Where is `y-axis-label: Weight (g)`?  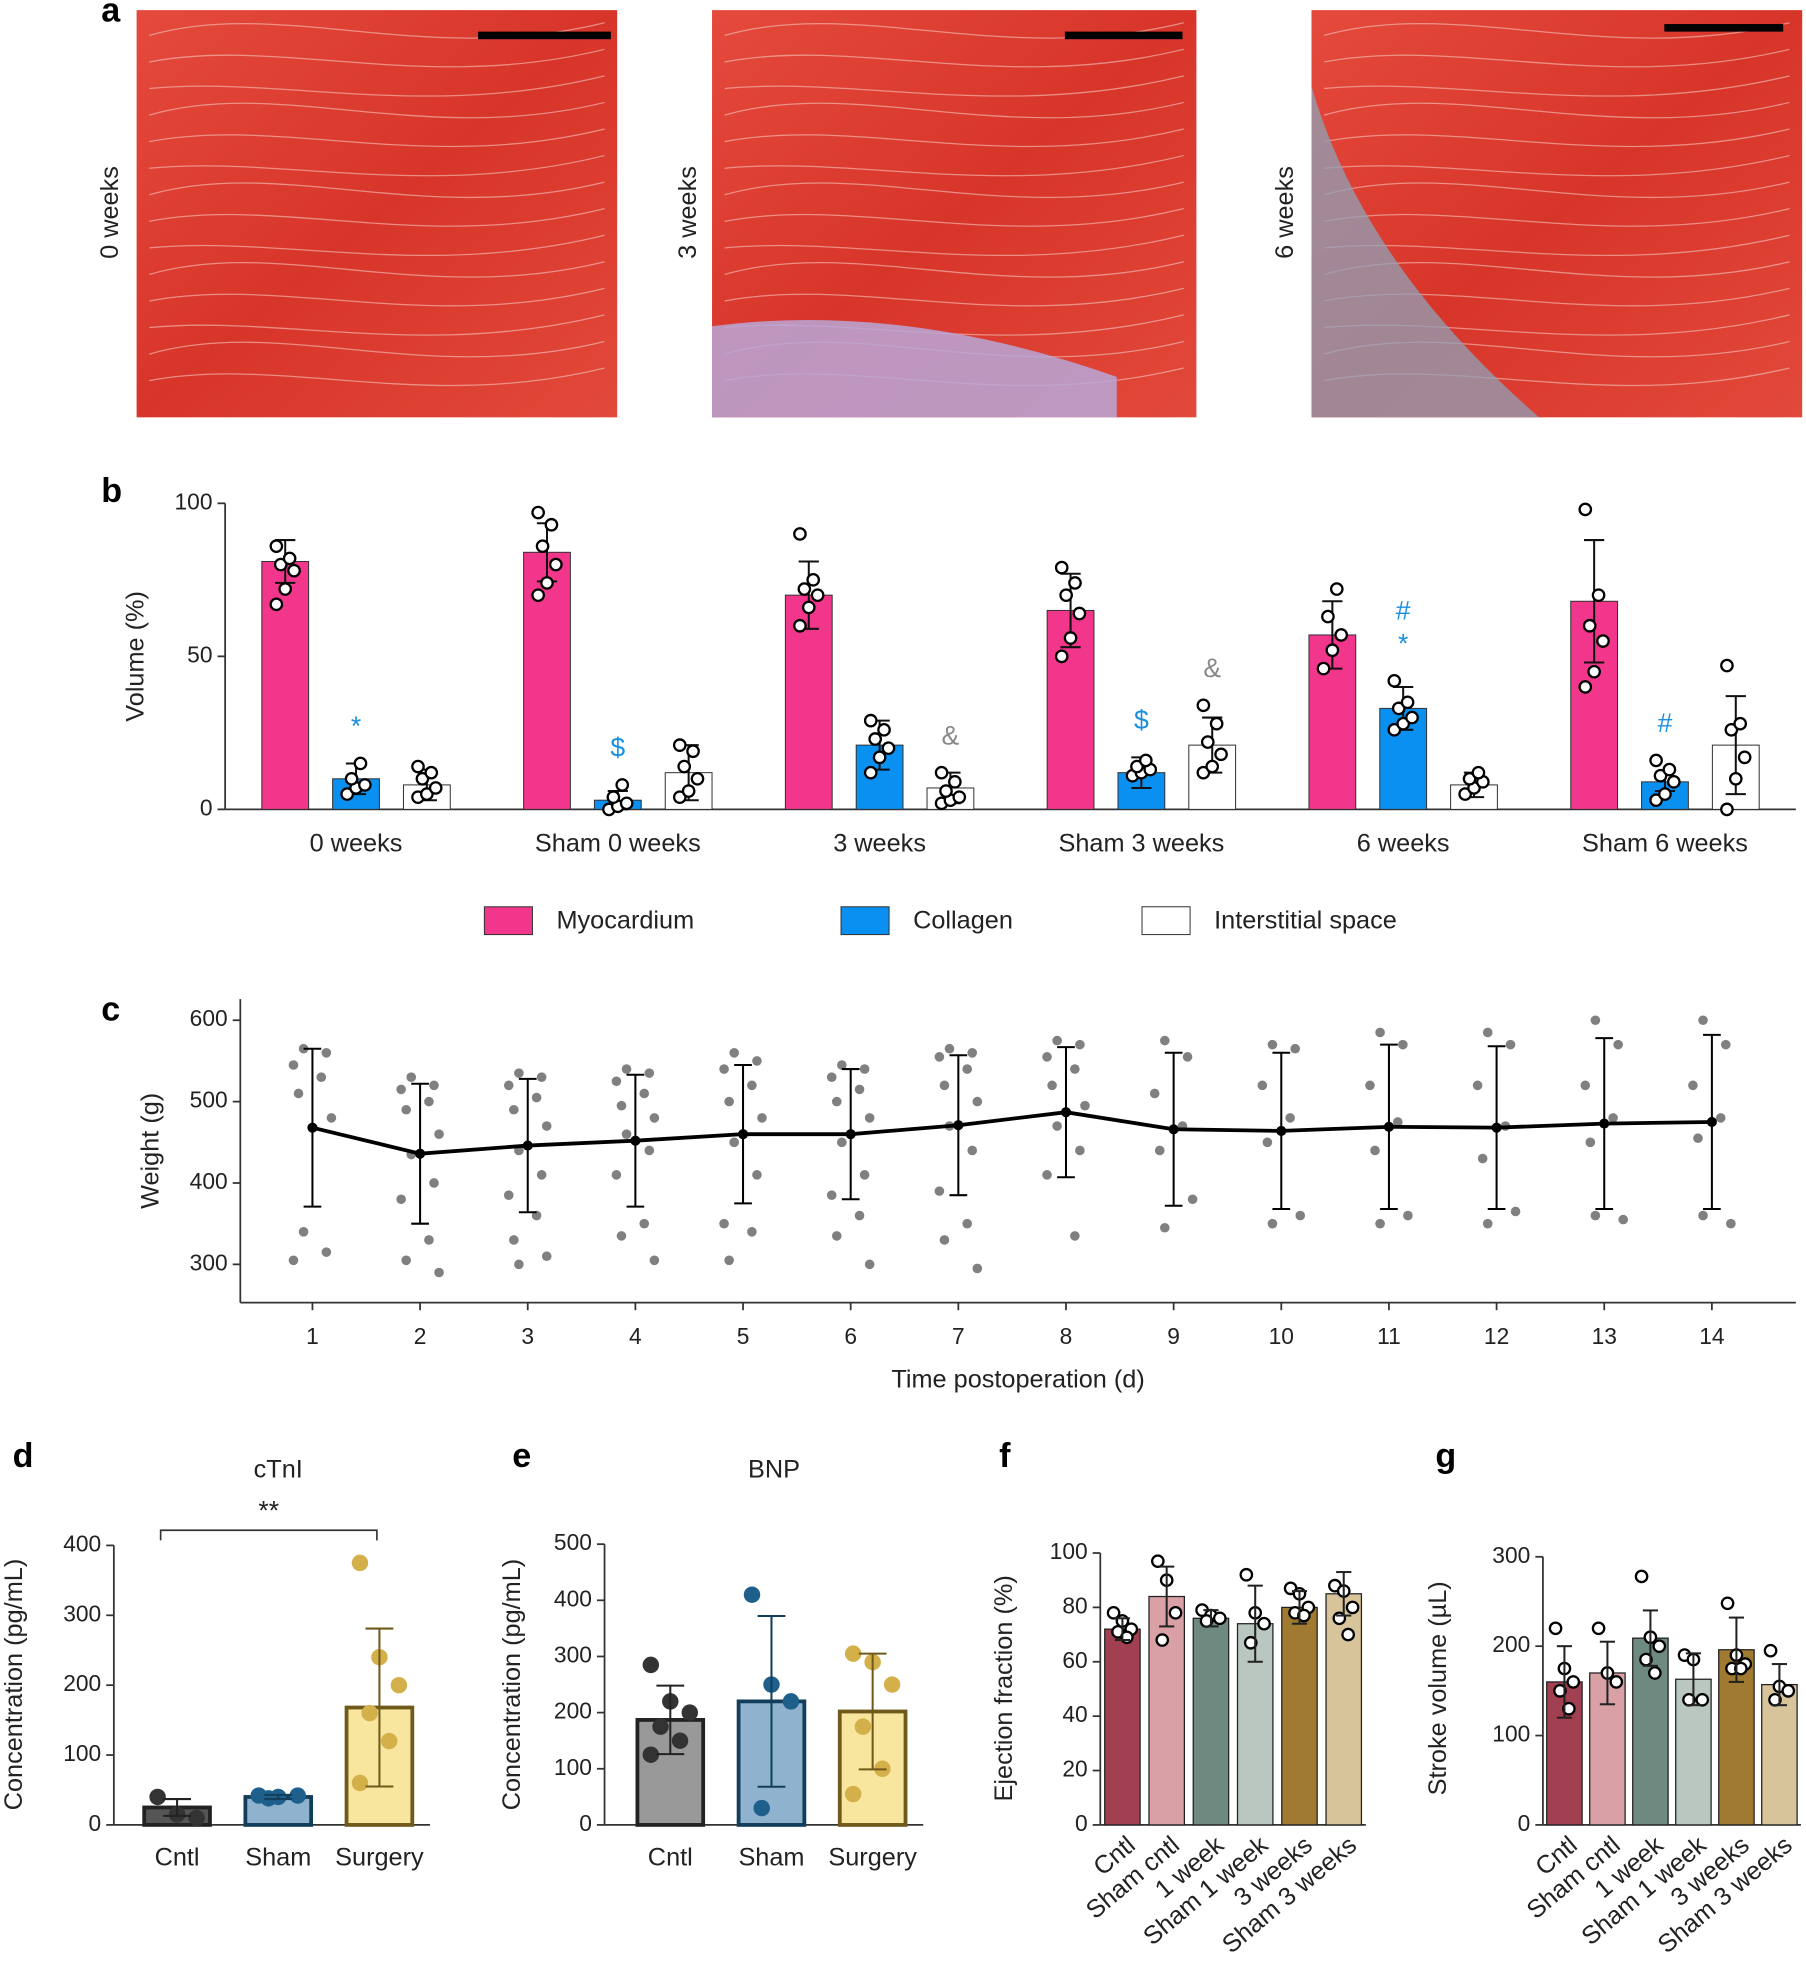 y-axis-label: Weight (g) is located at coordinates (150, 1151).